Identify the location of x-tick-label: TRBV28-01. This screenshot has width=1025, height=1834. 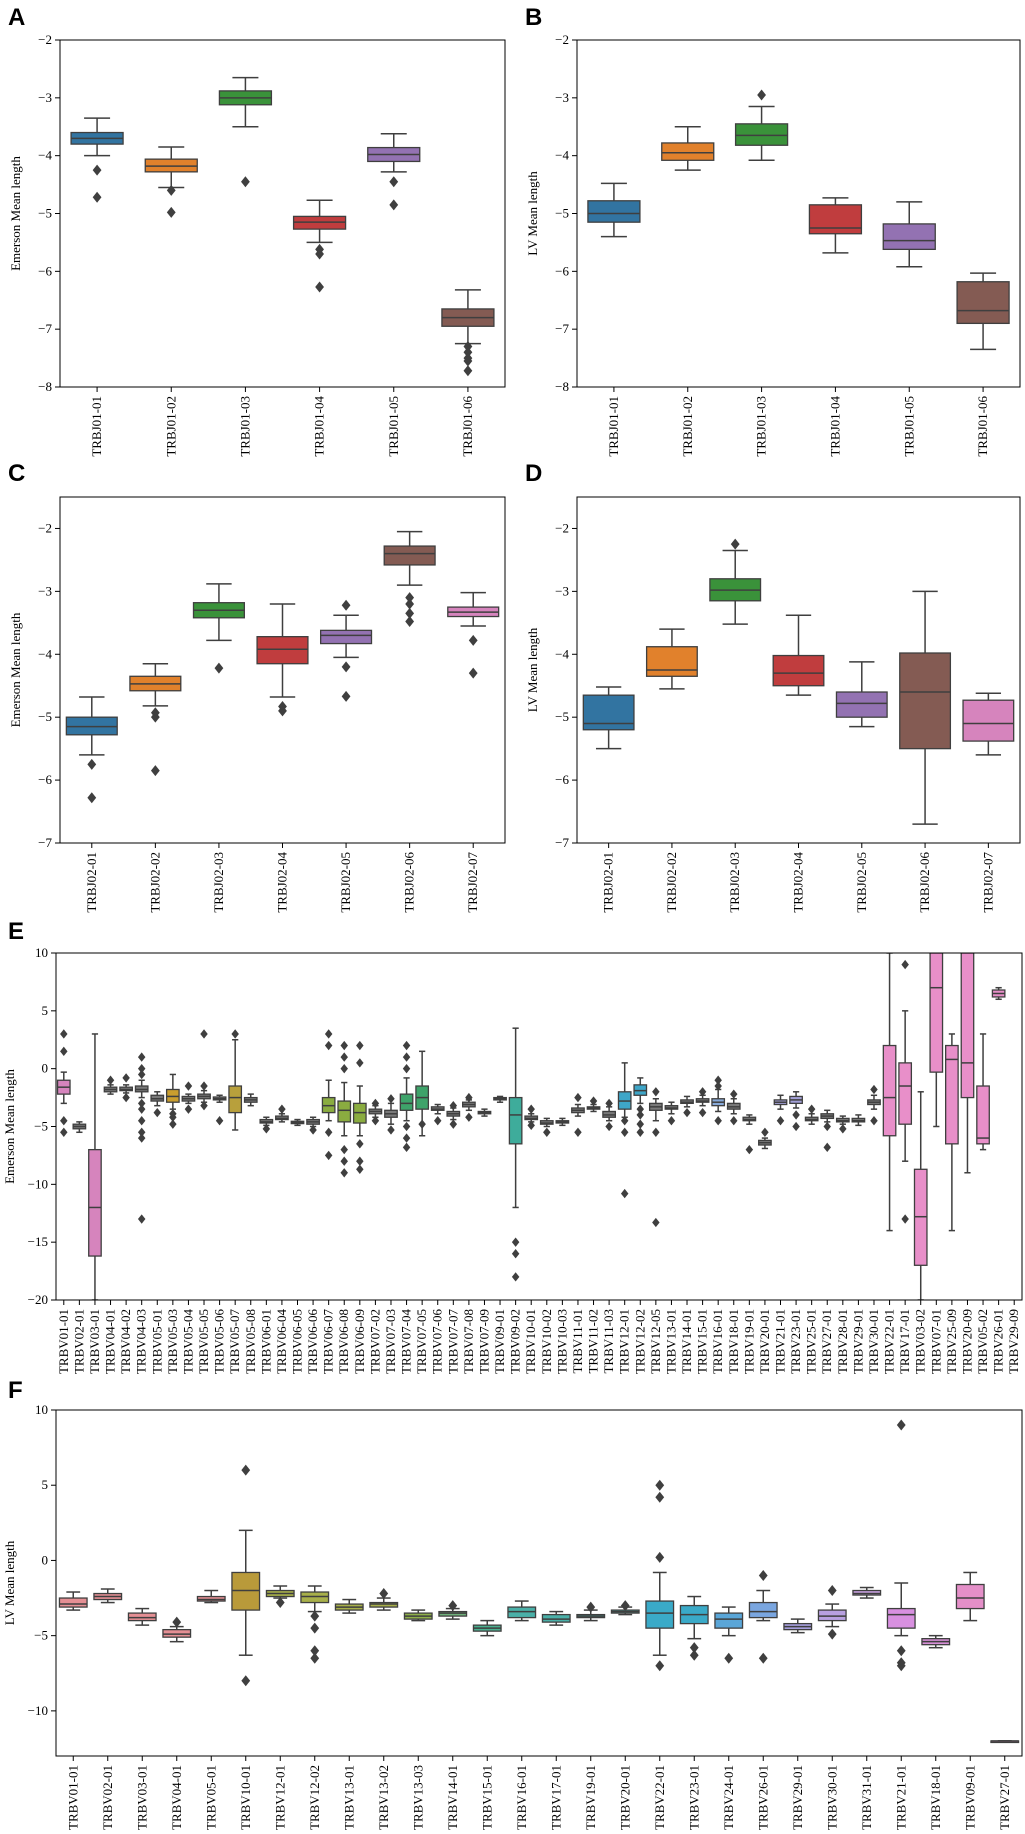
(842, 1341).